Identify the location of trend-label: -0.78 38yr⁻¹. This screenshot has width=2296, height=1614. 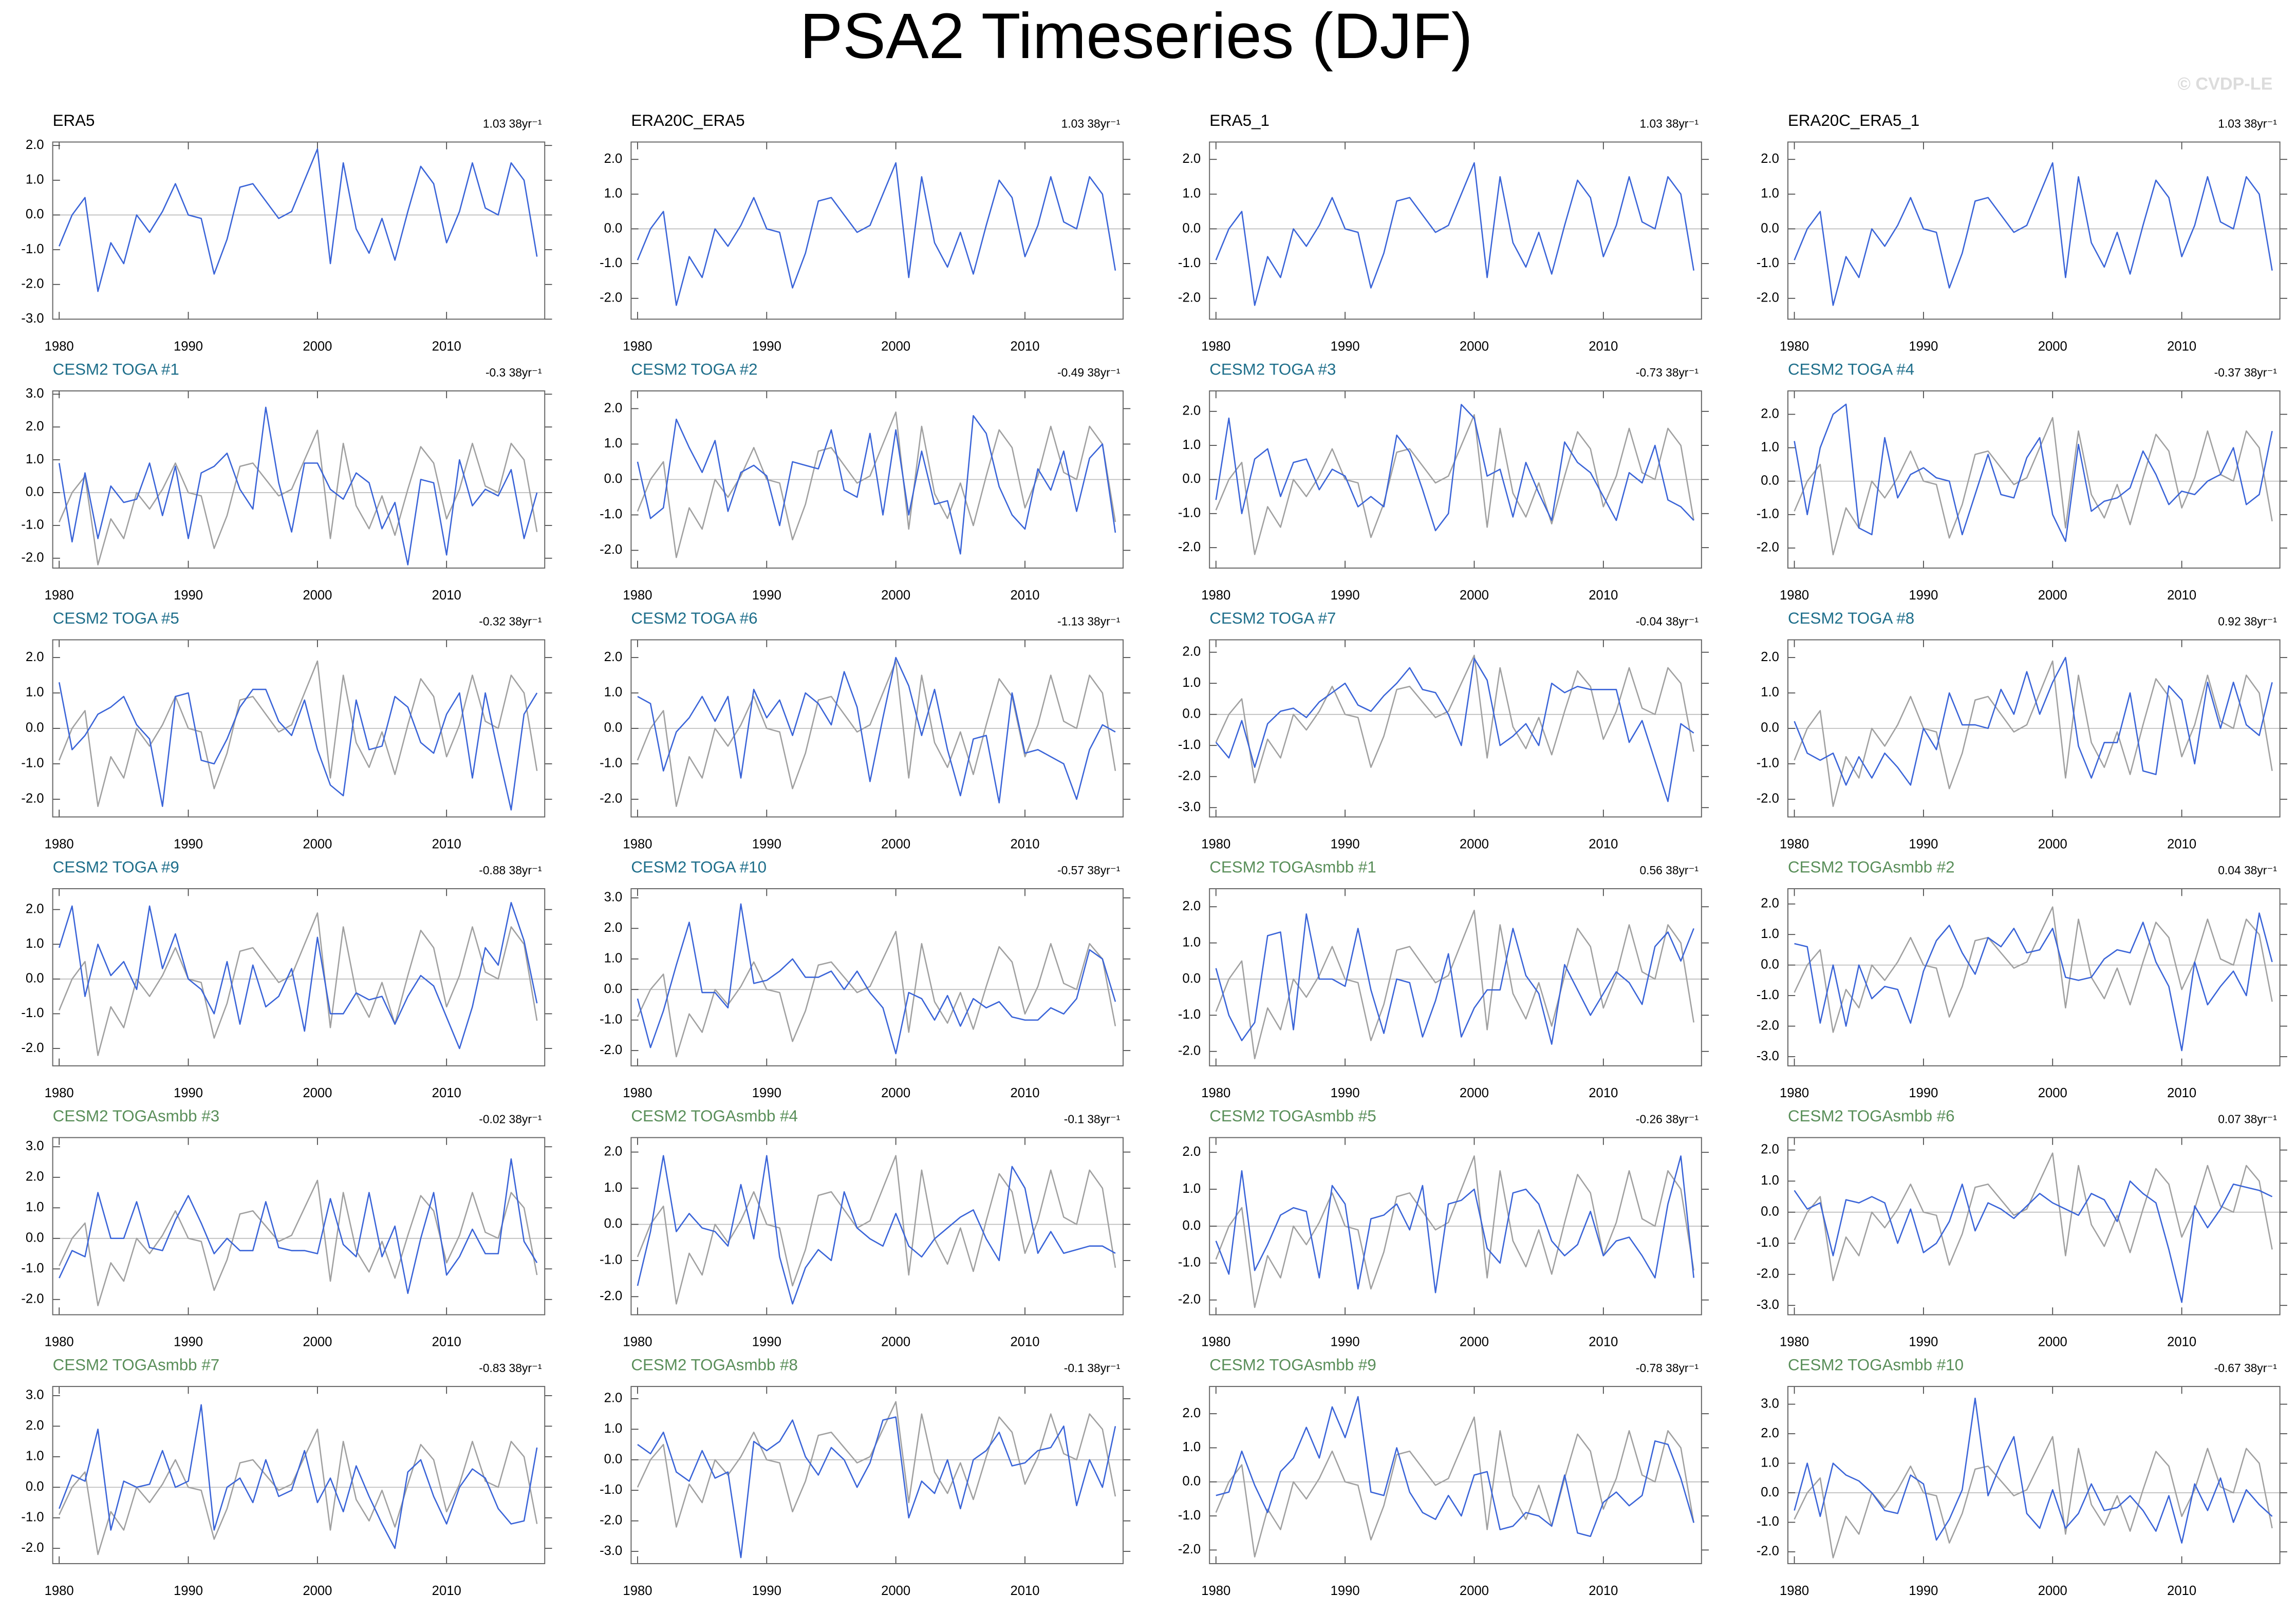
(1667, 1368).